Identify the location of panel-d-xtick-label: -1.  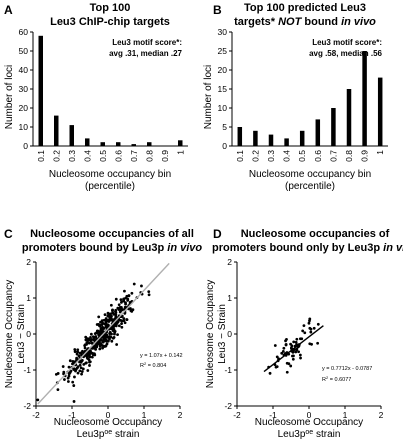
(273, 415).